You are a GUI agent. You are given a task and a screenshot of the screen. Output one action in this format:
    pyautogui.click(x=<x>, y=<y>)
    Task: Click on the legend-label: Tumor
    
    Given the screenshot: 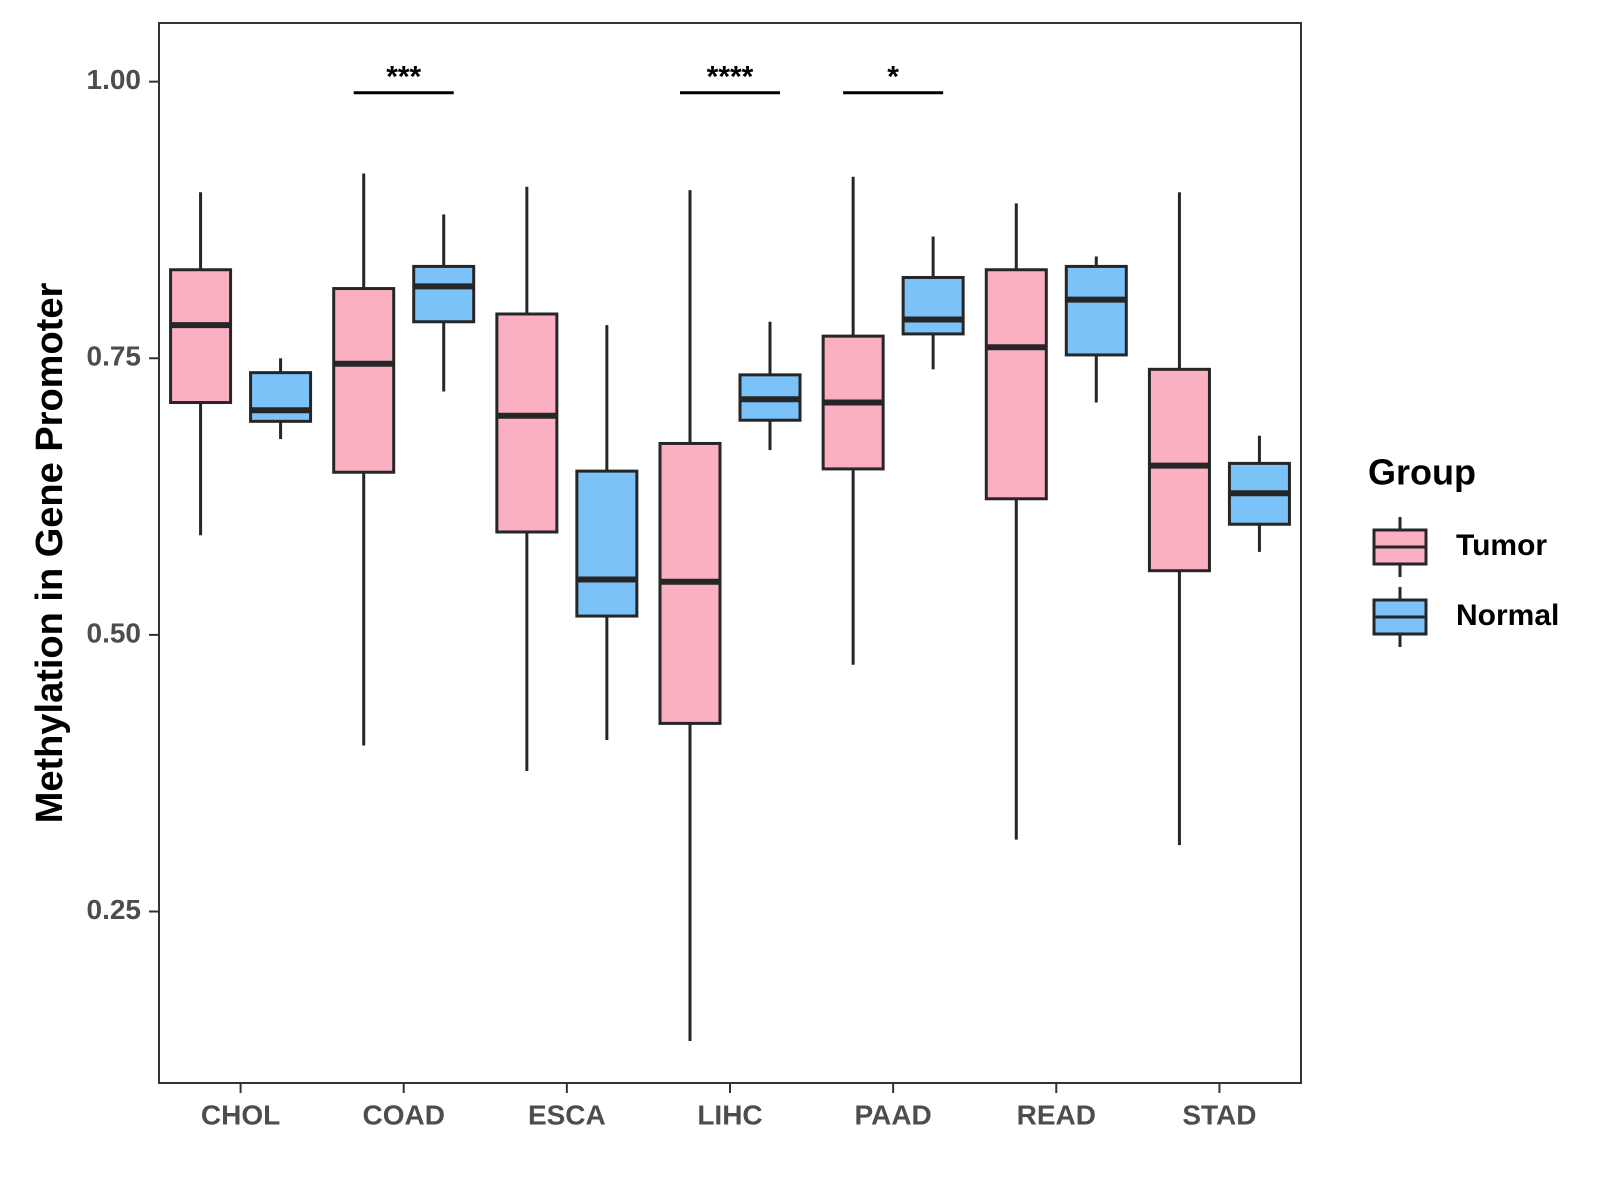 What is the action you would take?
    pyautogui.click(x=1501, y=545)
    